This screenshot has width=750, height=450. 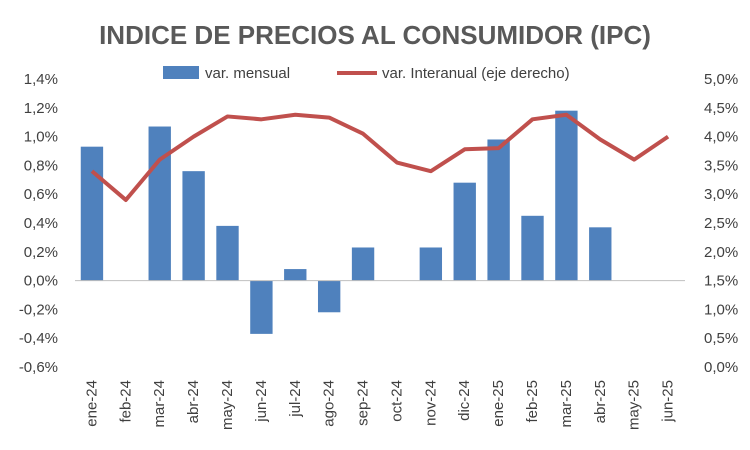 I want to click on left-tick-label: -0,4%, so click(x=38, y=338).